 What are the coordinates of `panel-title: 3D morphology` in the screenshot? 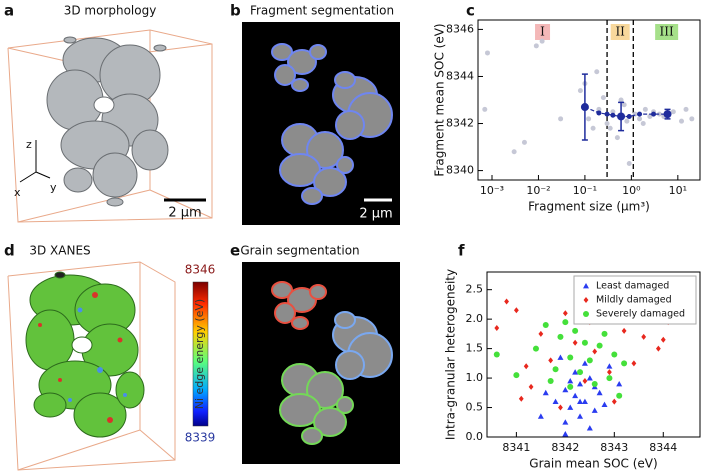 It's located at (110, 11).